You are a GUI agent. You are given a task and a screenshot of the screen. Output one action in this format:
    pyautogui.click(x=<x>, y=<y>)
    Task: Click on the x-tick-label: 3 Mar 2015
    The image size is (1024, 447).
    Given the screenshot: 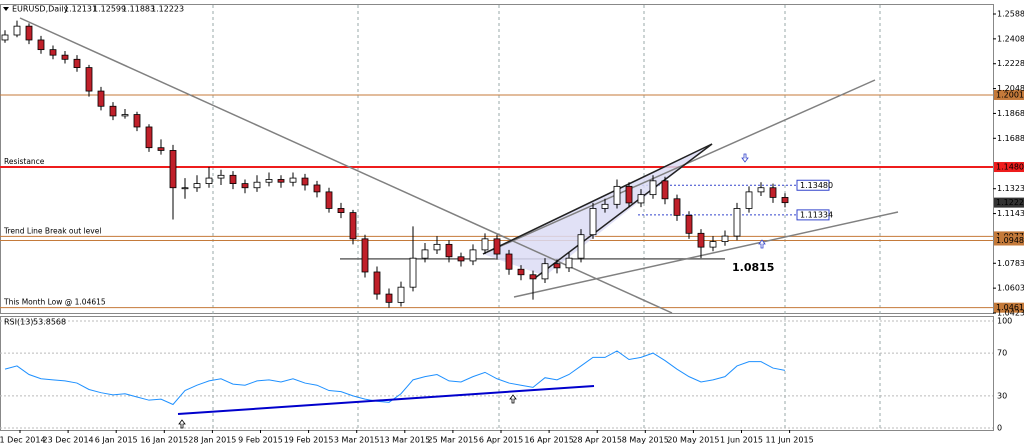 What is the action you would take?
    pyautogui.click(x=357, y=440)
    